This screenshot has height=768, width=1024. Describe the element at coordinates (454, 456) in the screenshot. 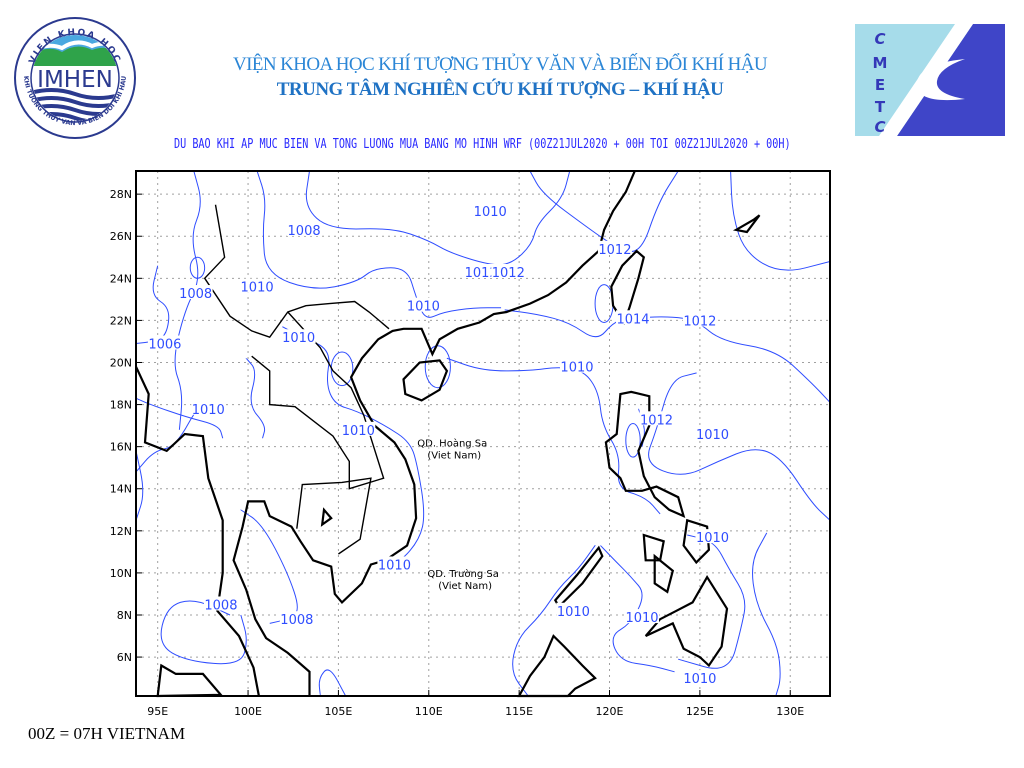

I see `archipelago-sublabel: (Viet Nam)` at that location.